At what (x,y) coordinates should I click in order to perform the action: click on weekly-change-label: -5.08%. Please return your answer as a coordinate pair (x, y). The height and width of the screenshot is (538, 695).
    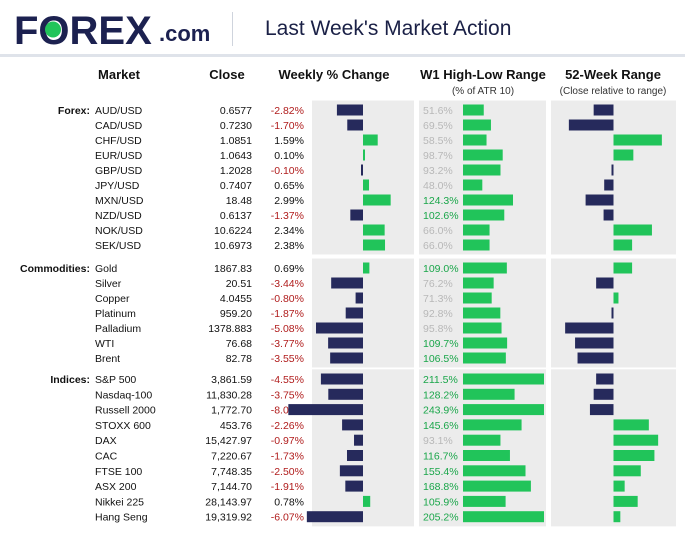
    Looking at the image, I should click on (287, 329).